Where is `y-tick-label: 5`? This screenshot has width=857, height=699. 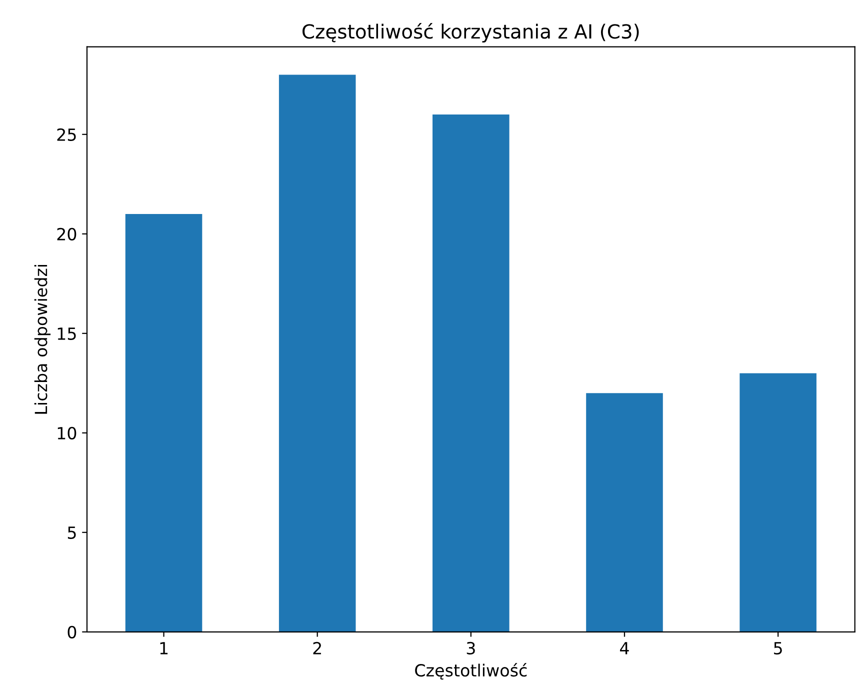
y-tick-label: 5 is located at coordinates (72, 532).